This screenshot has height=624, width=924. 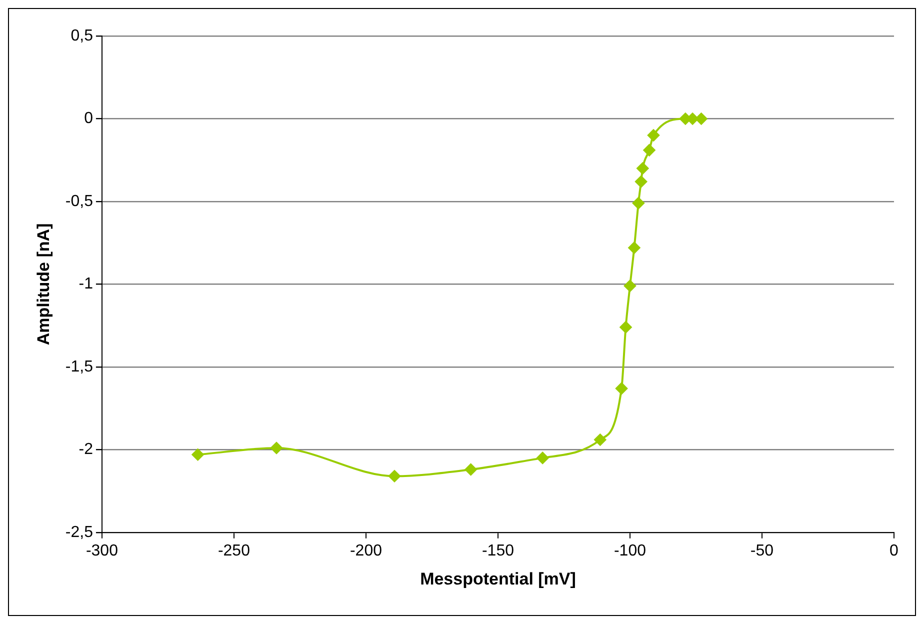 I want to click on y-tick-label: -2,5, so click(x=79, y=532).